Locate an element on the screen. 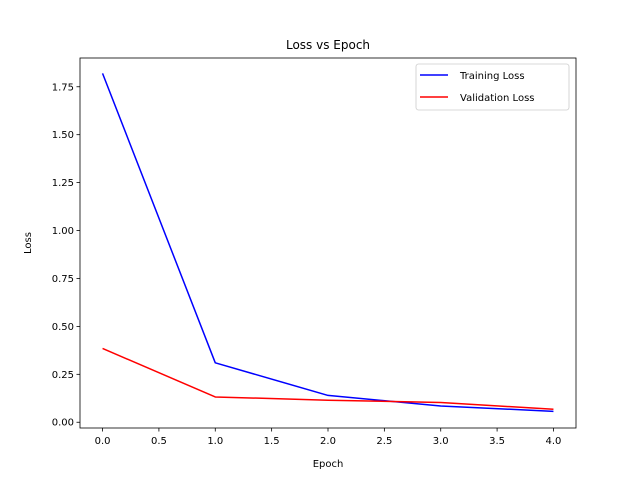 The image size is (640, 480). y-tick-label: 1.50 is located at coordinates (63, 135).